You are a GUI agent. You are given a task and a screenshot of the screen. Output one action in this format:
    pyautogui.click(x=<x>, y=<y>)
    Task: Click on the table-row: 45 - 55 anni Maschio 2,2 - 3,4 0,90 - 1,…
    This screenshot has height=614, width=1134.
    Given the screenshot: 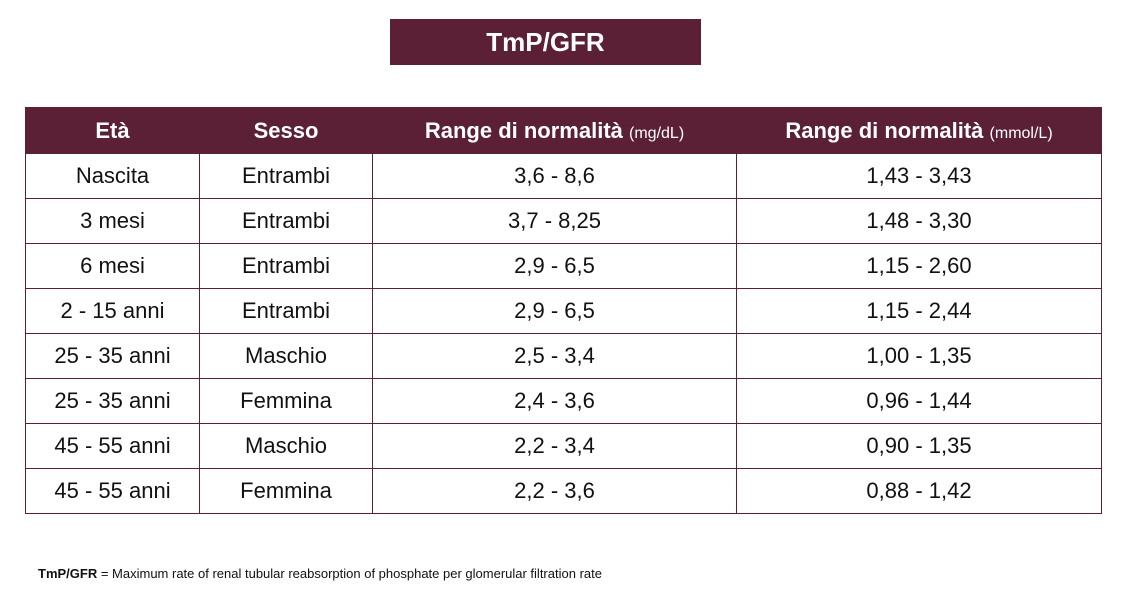 What is the action you would take?
    pyautogui.click(x=563, y=446)
    